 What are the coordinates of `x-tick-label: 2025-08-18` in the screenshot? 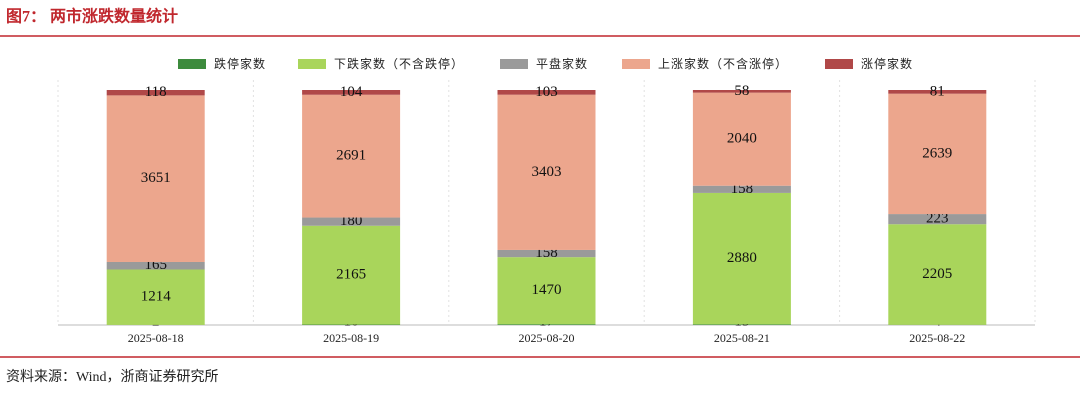 It's located at (156, 338).